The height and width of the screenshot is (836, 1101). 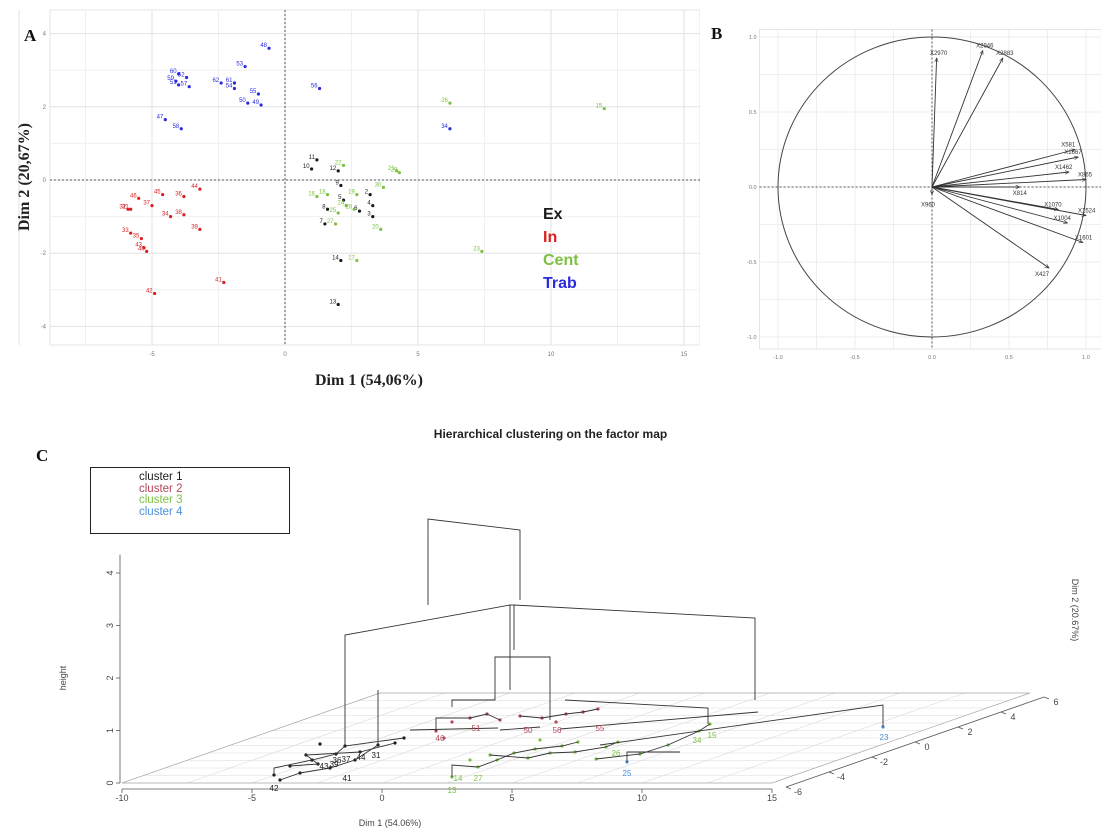 I want to click on panel-c-leaf-label: 31, so click(x=376, y=755).